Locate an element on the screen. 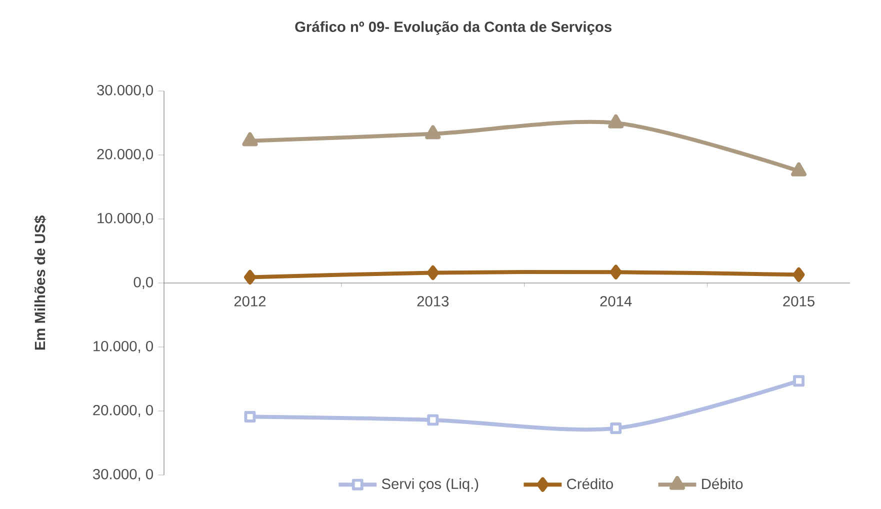 This screenshot has width=881, height=509. x-tick-label: 2015 is located at coordinates (798, 301).